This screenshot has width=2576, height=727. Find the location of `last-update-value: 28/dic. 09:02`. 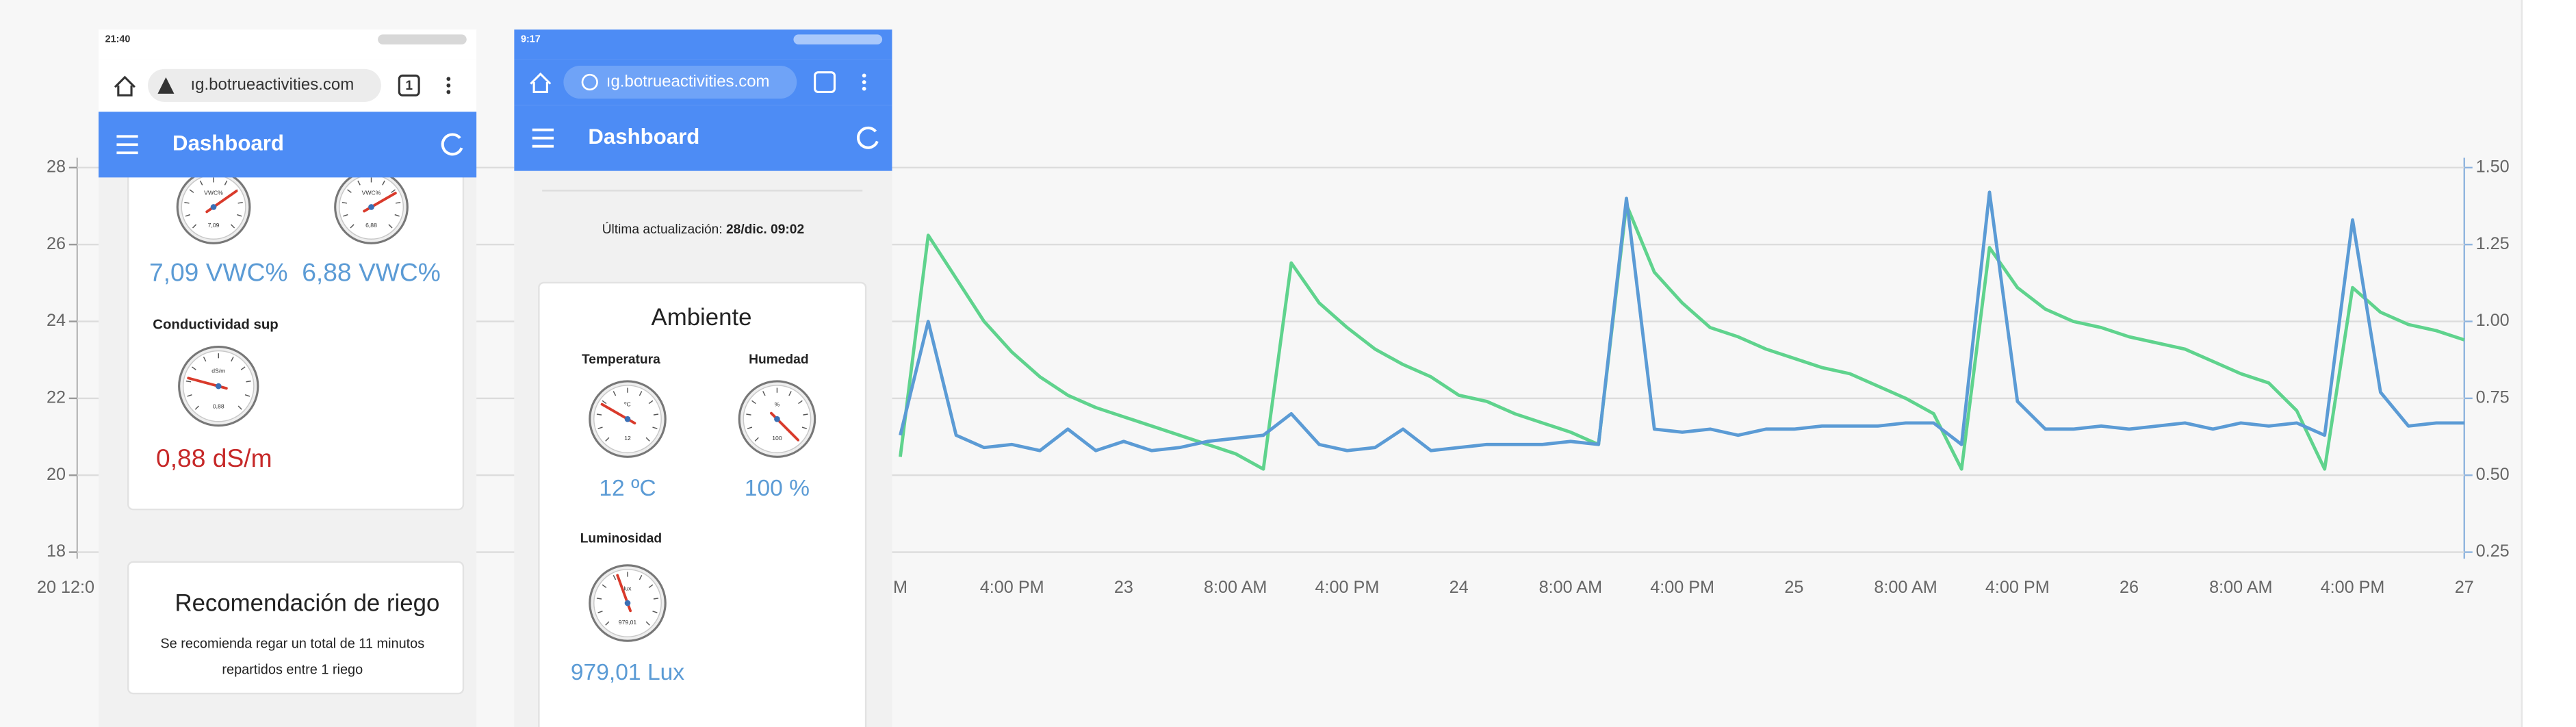

last-update-value: 28/dic. 09:02 is located at coordinates (765, 229).